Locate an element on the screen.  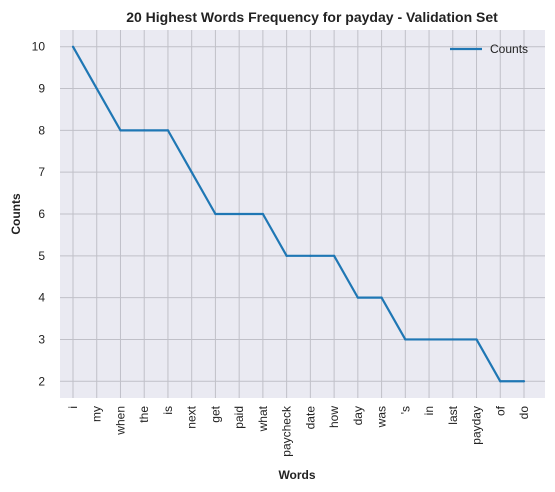
x-tick-label: paycheck is located at coordinates (287, 431).